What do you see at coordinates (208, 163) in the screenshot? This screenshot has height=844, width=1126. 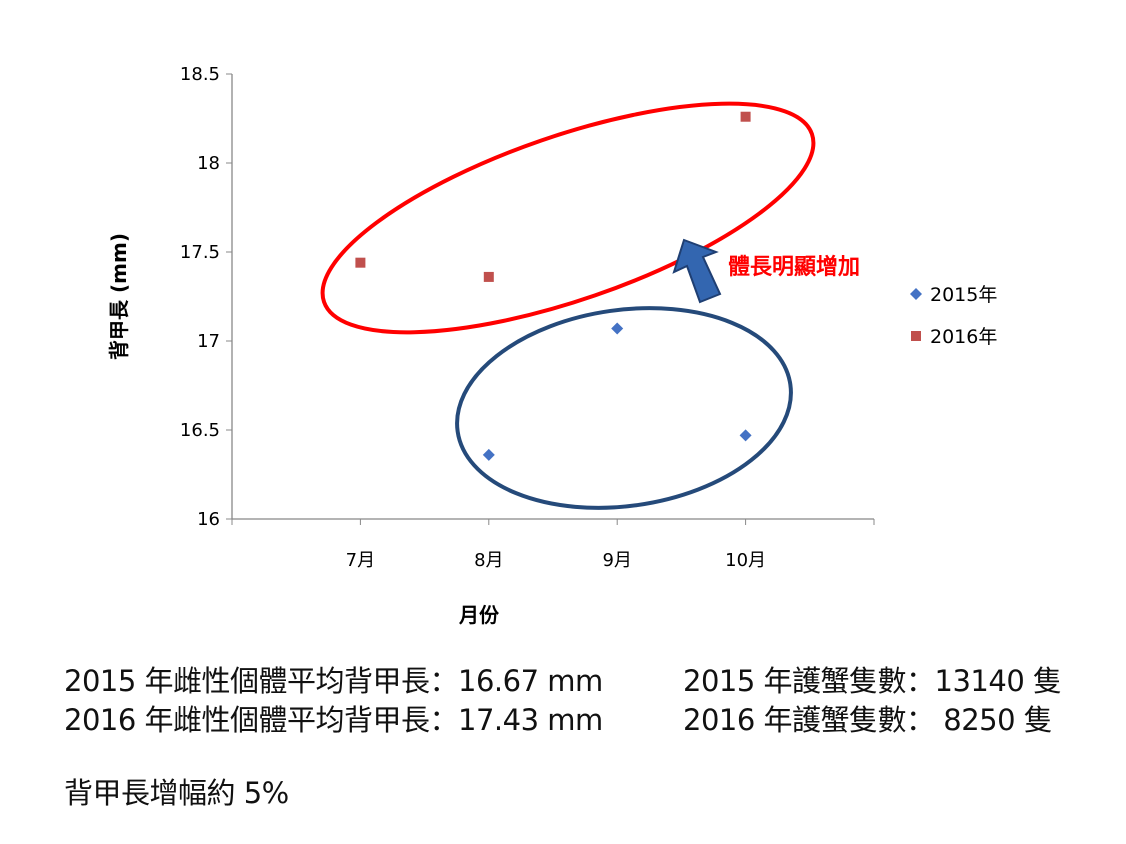 I see `y-tick-label: 18` at bounding box center [208, 163].